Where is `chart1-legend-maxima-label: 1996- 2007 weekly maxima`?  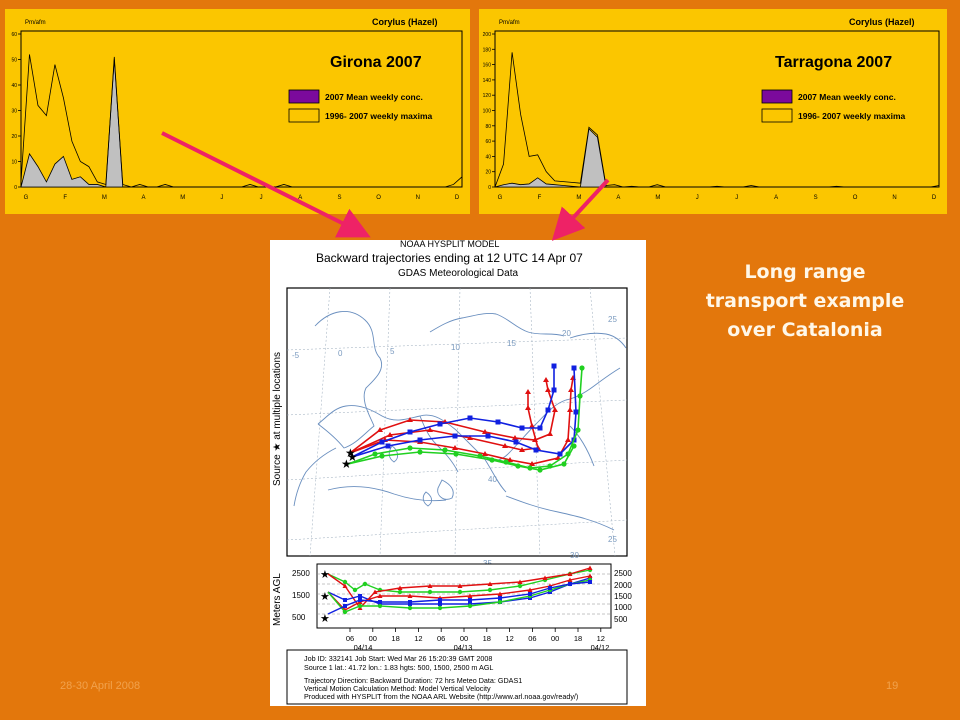
chart1-legend-maxima-label: 1996- 2007 weekly maxima is located at coordinates (852, 116).